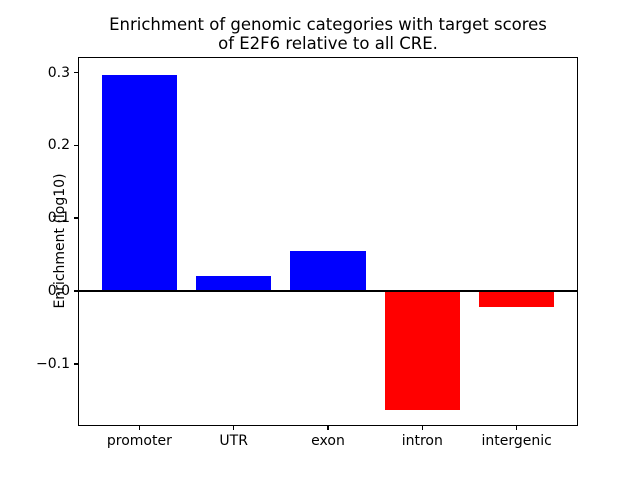  What do you see at coordinates (328, 441) in the screenshot?
I see `x-tick-label: exon` at bounding box center [328, 441].